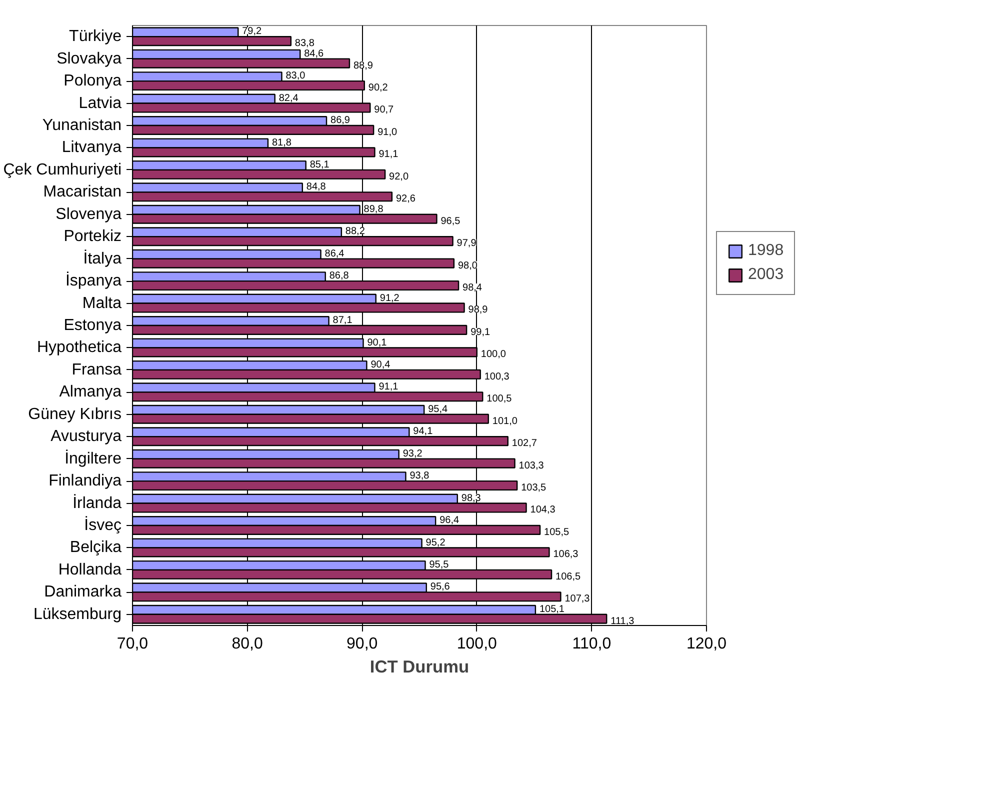  What do you see at coordinates (399, 176) in the screenshot?
I see `data-label: 92,0` at bounding box center [399, 176].